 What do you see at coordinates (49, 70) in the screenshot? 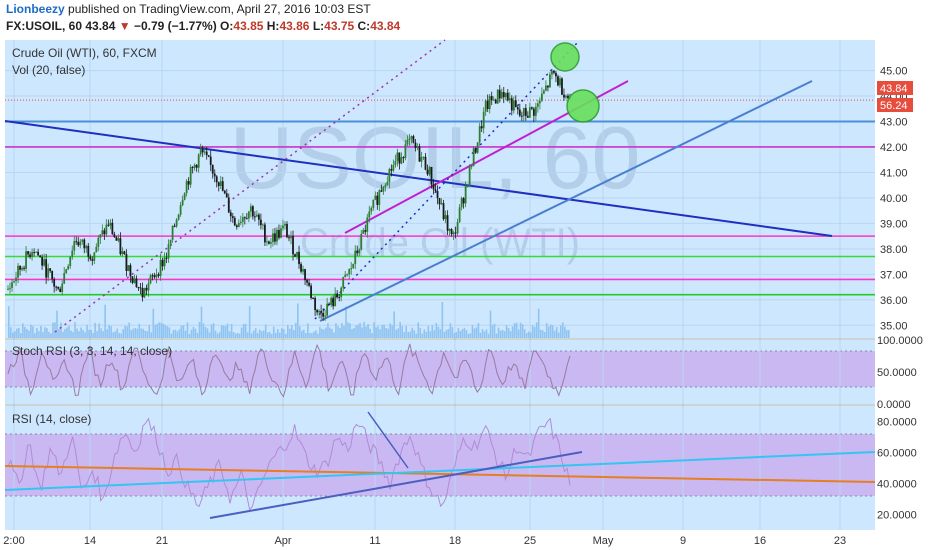
I see `volume-legend: Vol (20, false)` at bounding box center [49, 70].